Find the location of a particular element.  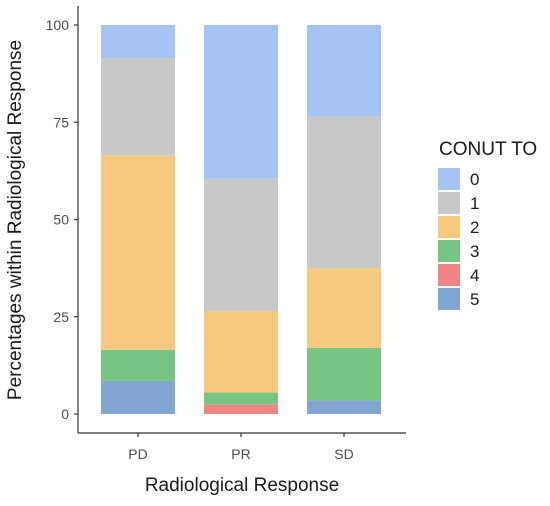

legend-label-0: 0 is located at coordinates (474, 179).